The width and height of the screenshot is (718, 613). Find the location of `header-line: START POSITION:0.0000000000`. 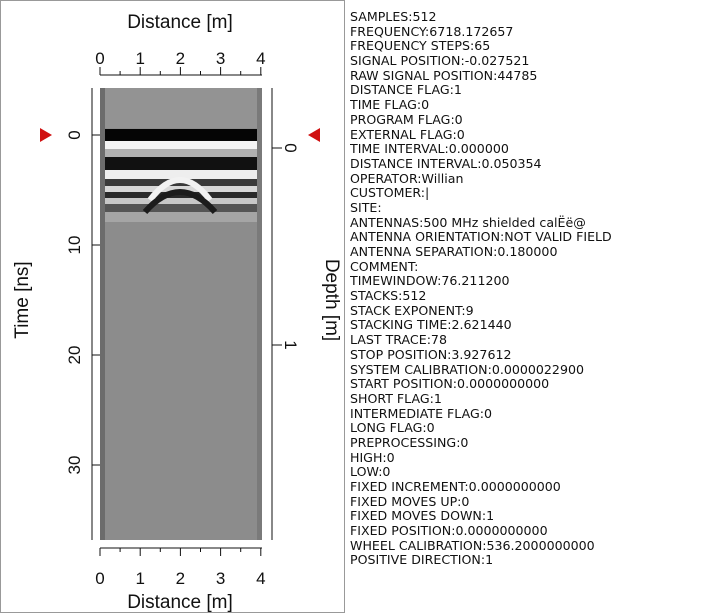

header-line: START POSITION:0.0000000000 is located at coordinates (450, 384).